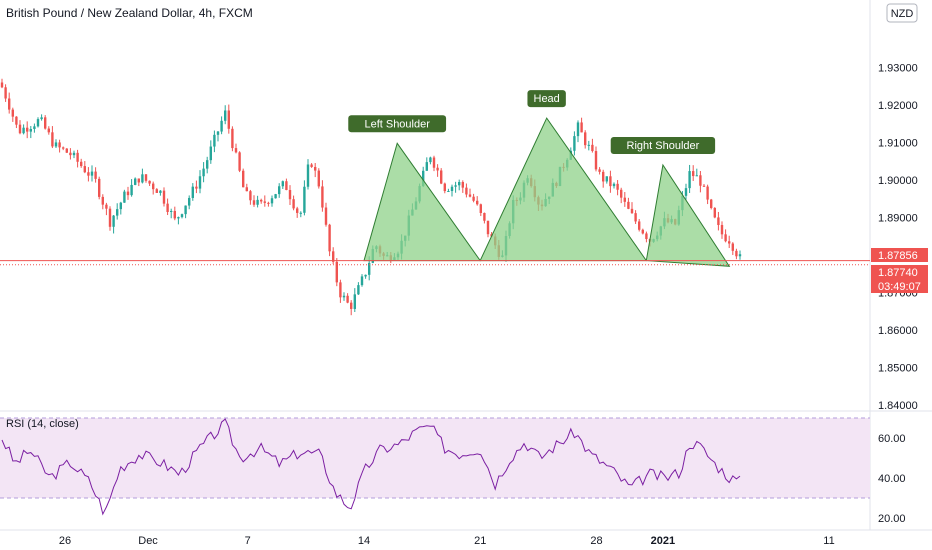  What do you see at coordinates (397, 124) in the screenshot?
I see `pattern-label: Left Shoulder` at bounding box center [397, 124].